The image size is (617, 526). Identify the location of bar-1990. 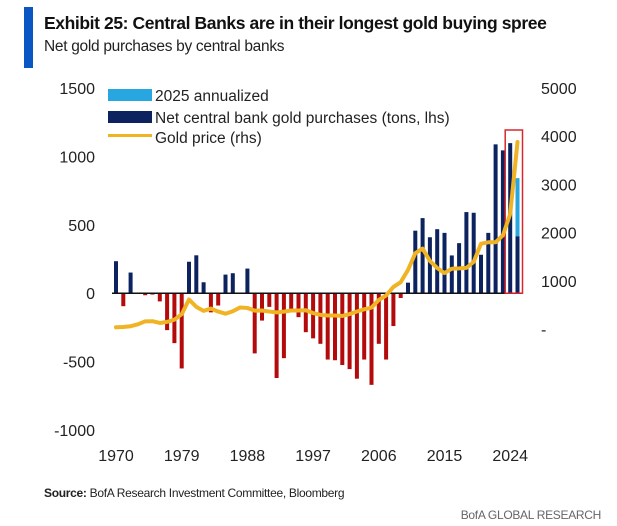
(262, 307).